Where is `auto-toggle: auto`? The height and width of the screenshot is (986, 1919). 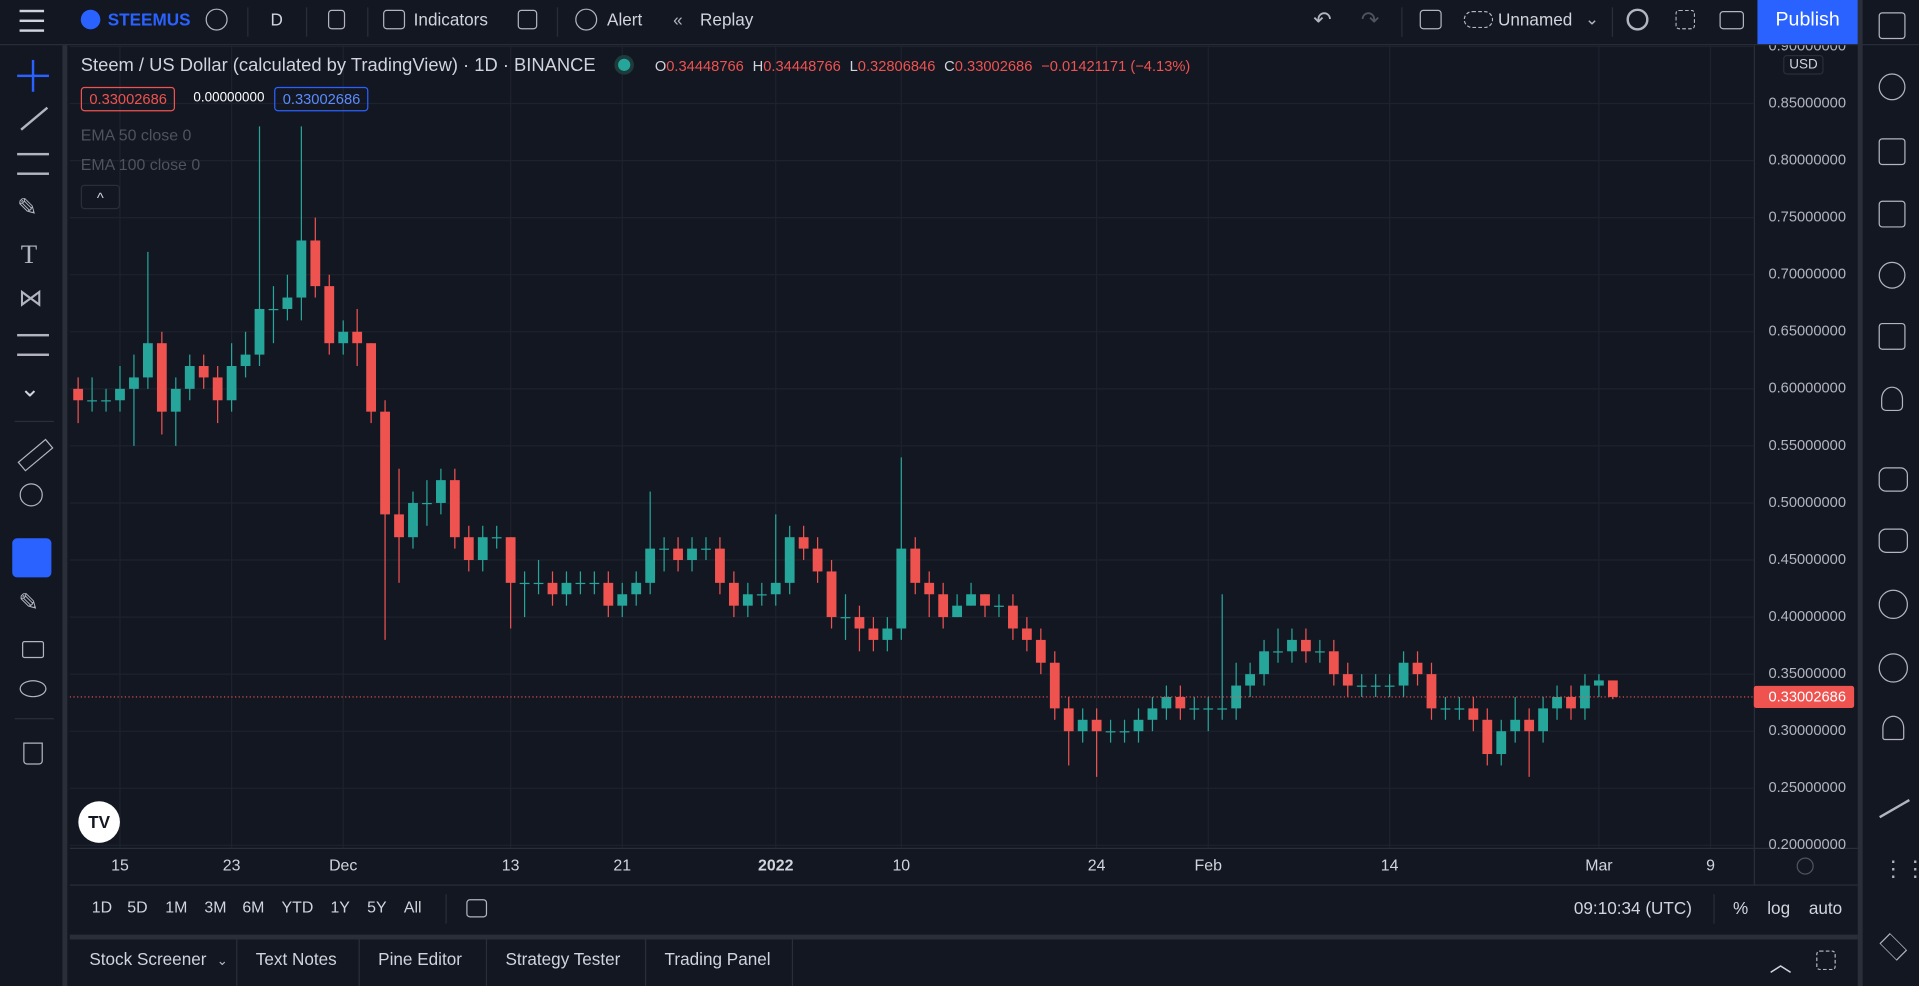 auto-toggle: auto is located at coordinates (1825, 907).